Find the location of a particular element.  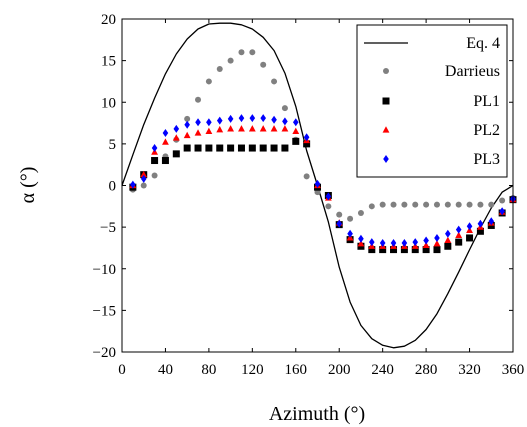

legend-label-pl1: PL1 is located at coordinates (486, 101).